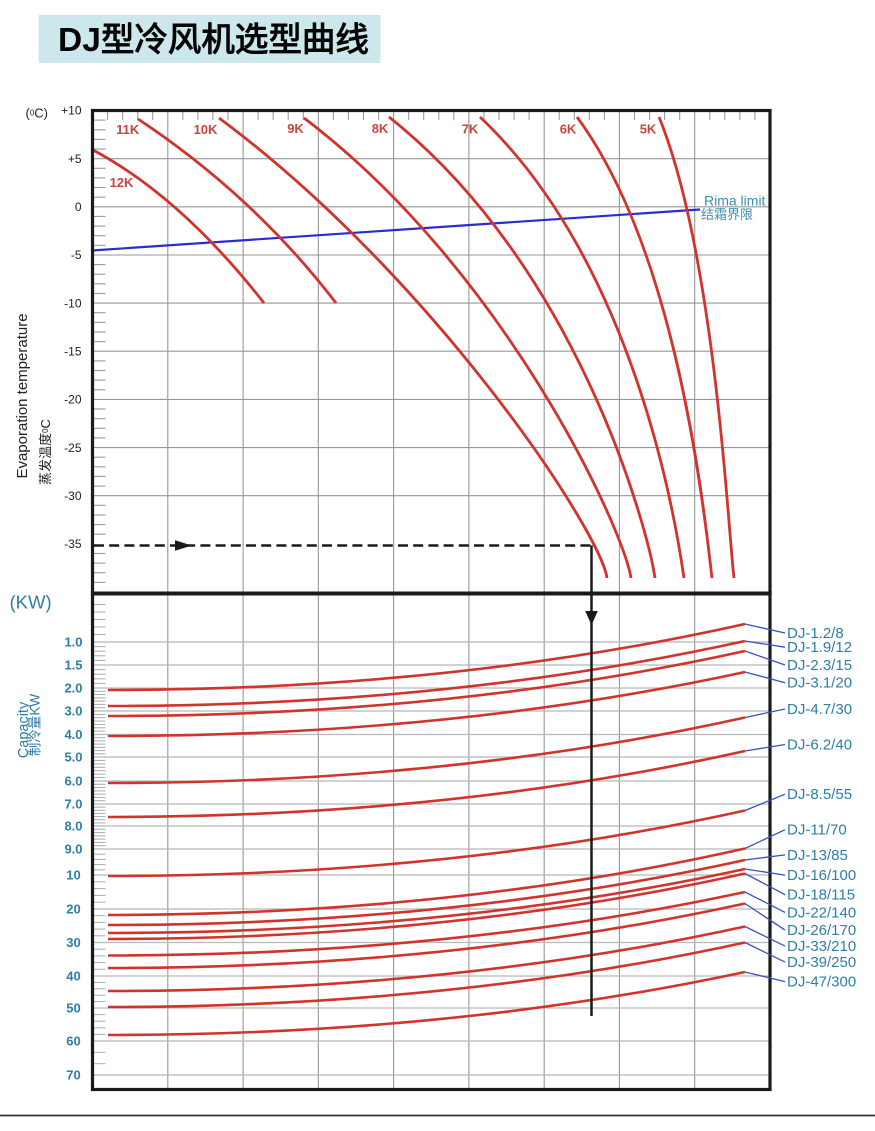 This screenshot has height=1131, width=875. Describe the element at coordinates (73, 849) in the screenshot. I see `svg-text: 9.0` at that location.